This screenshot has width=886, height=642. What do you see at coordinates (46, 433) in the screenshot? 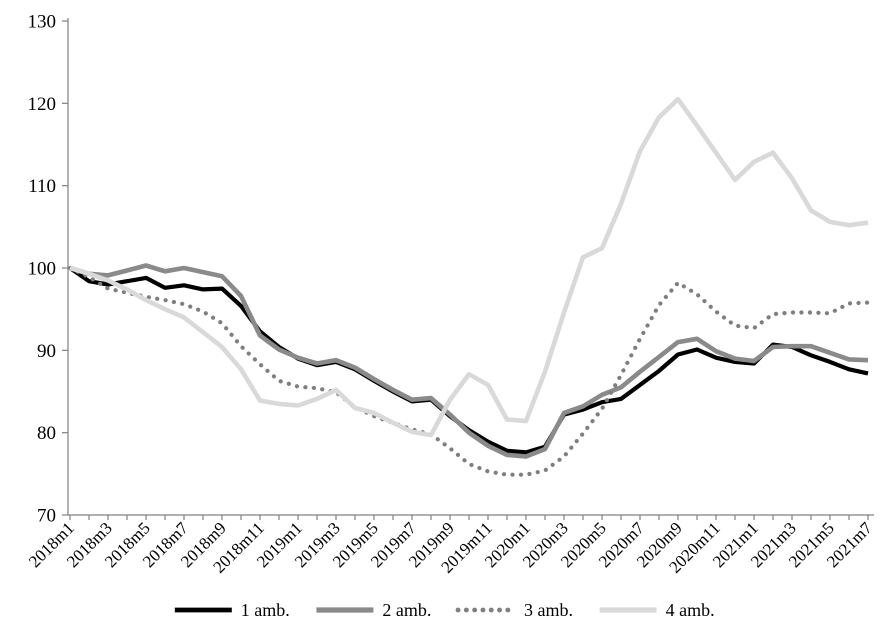
I see `y-tick-label: 80` at bounding box center [46, 433].